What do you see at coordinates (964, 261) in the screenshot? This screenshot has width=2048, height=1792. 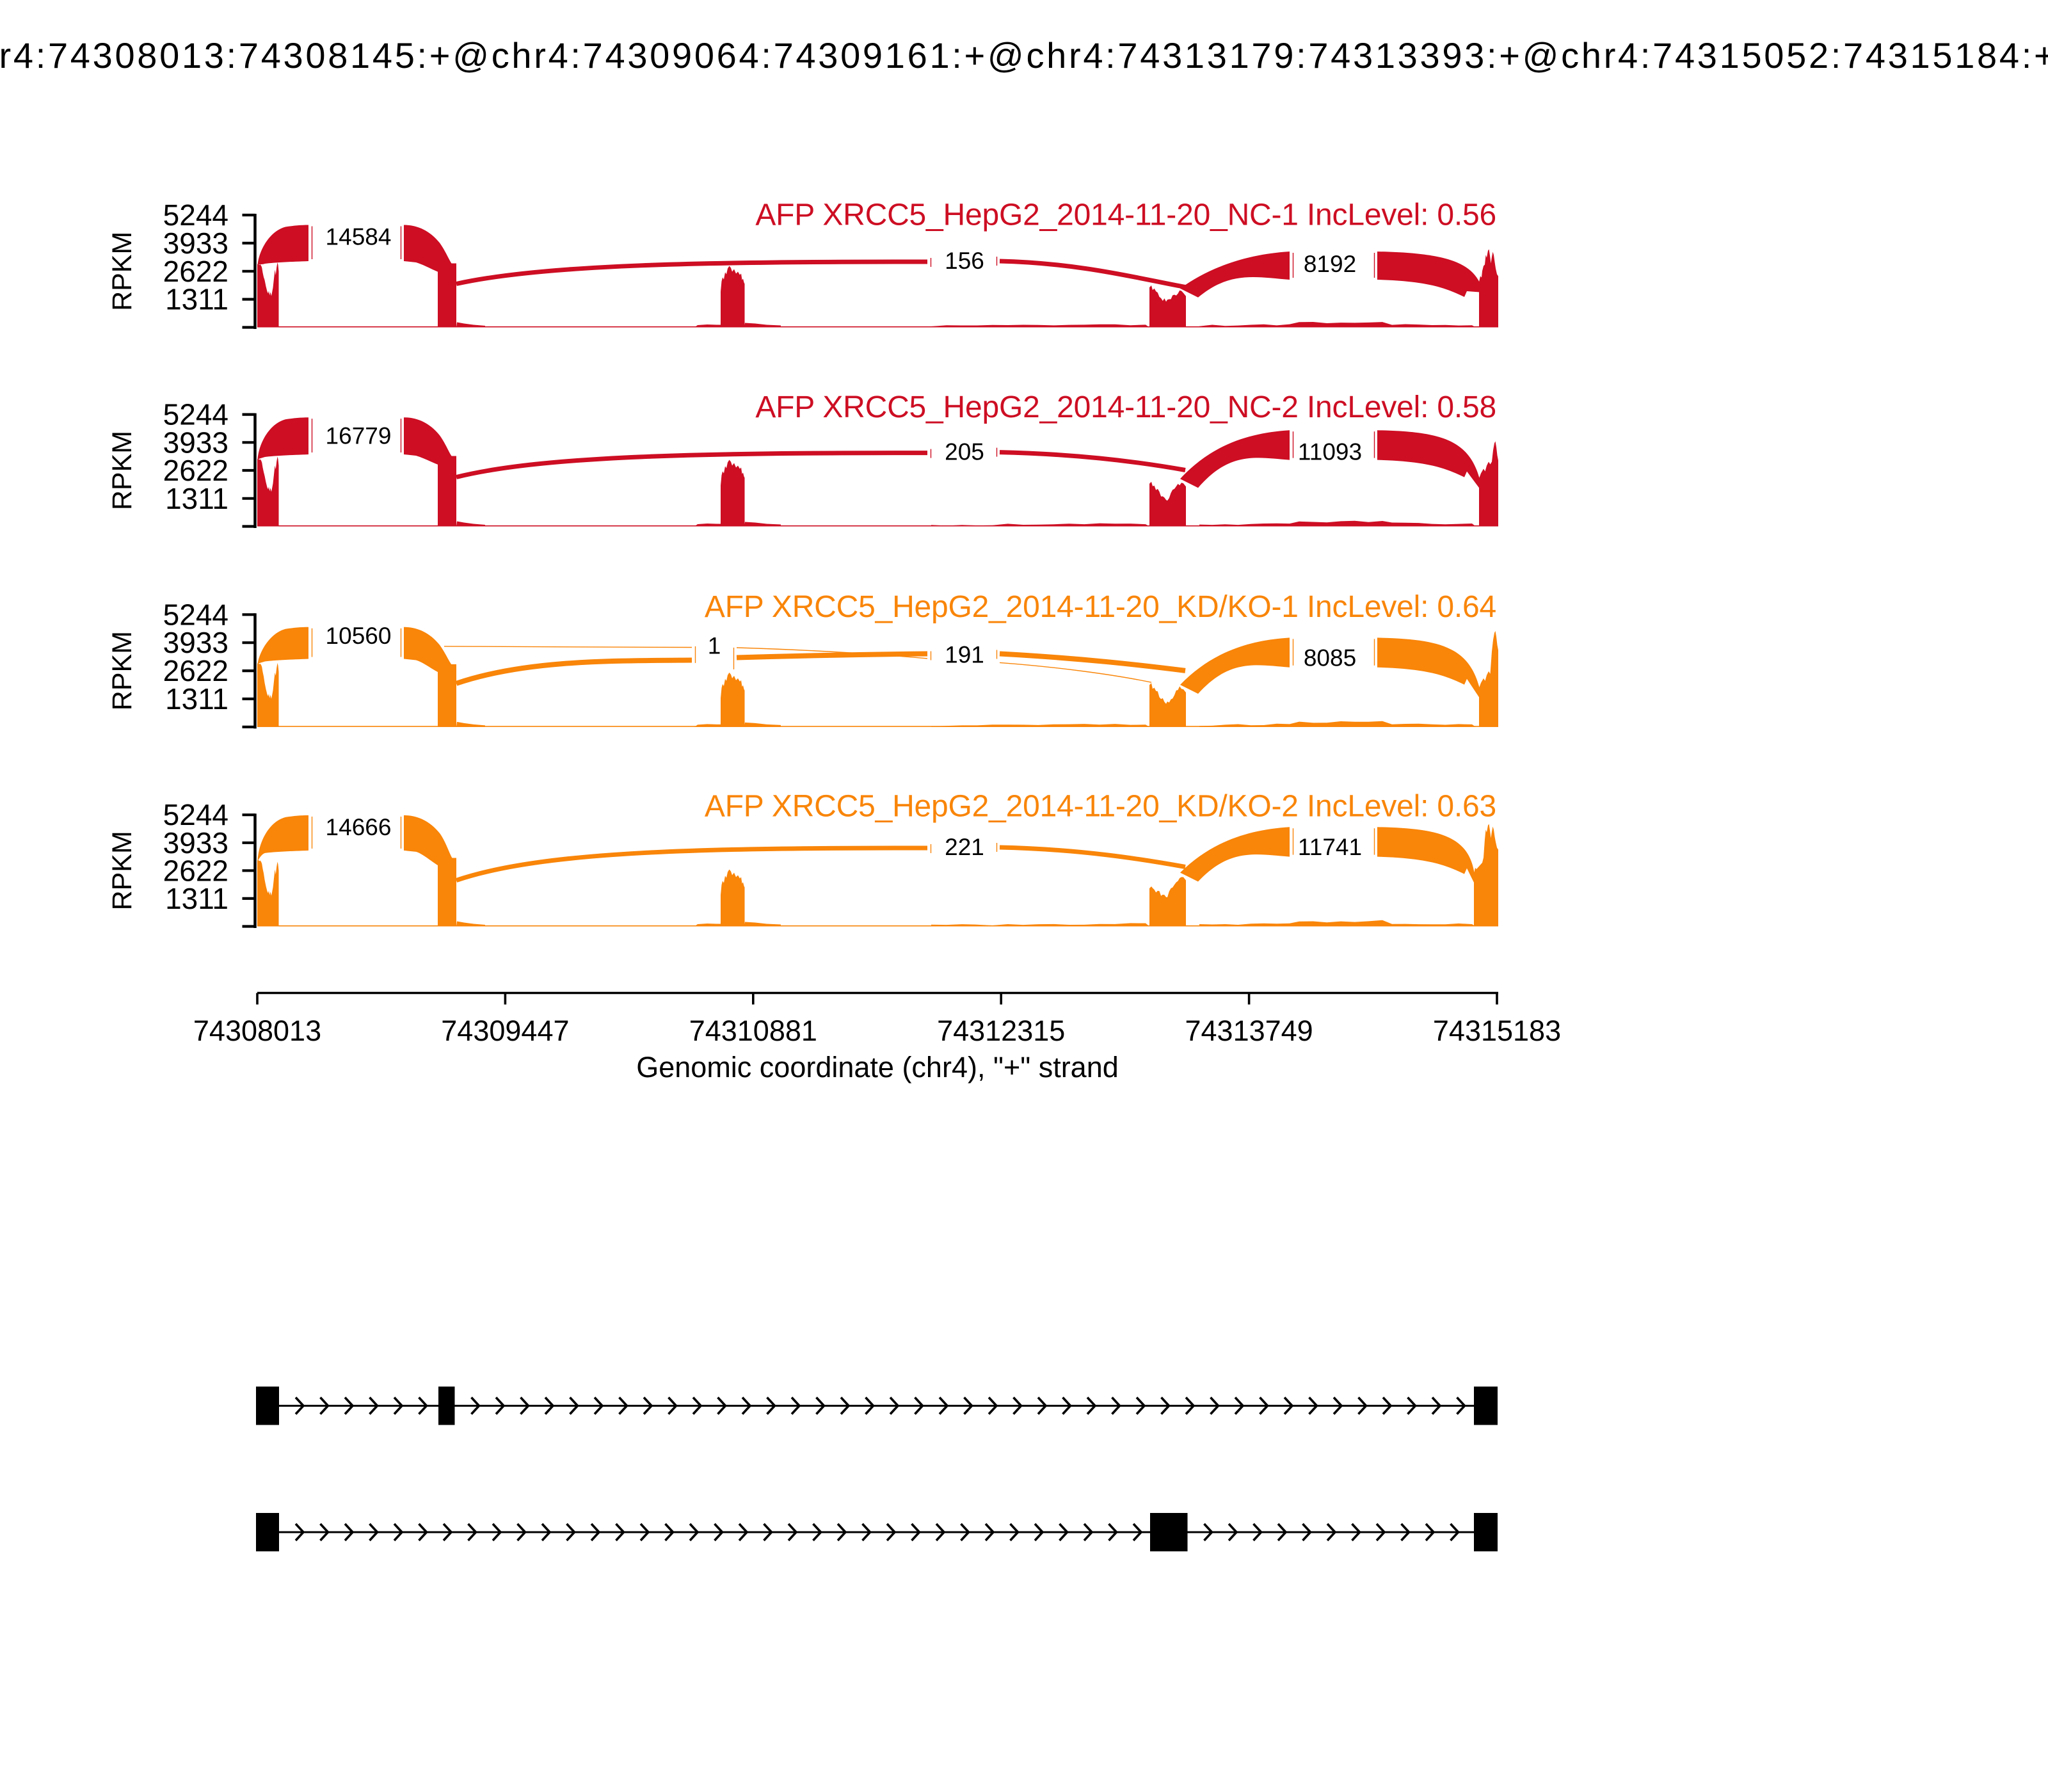 I see `svg-text: 156` at bounding box center [964, 261].